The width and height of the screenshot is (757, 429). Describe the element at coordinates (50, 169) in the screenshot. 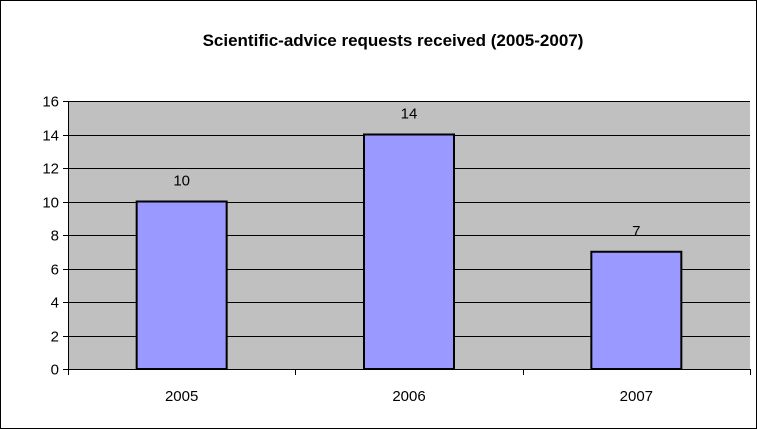

I see `y-tick-label: 12` at that location.